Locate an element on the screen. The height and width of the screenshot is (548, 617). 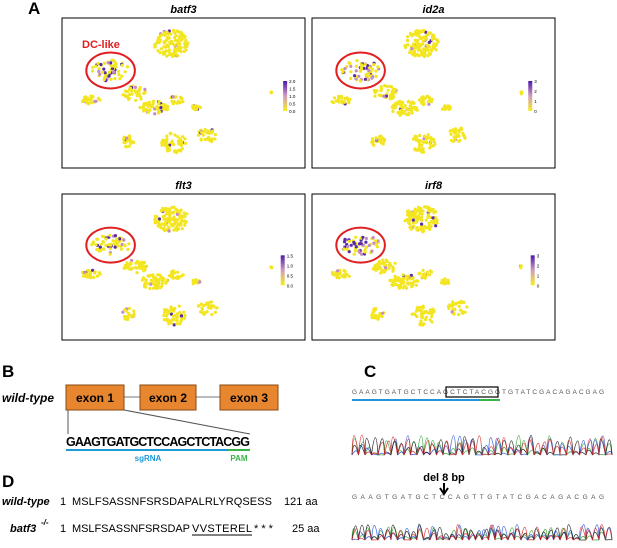
colorbar-tick: 0.5 is located at coordinates (292, 104).